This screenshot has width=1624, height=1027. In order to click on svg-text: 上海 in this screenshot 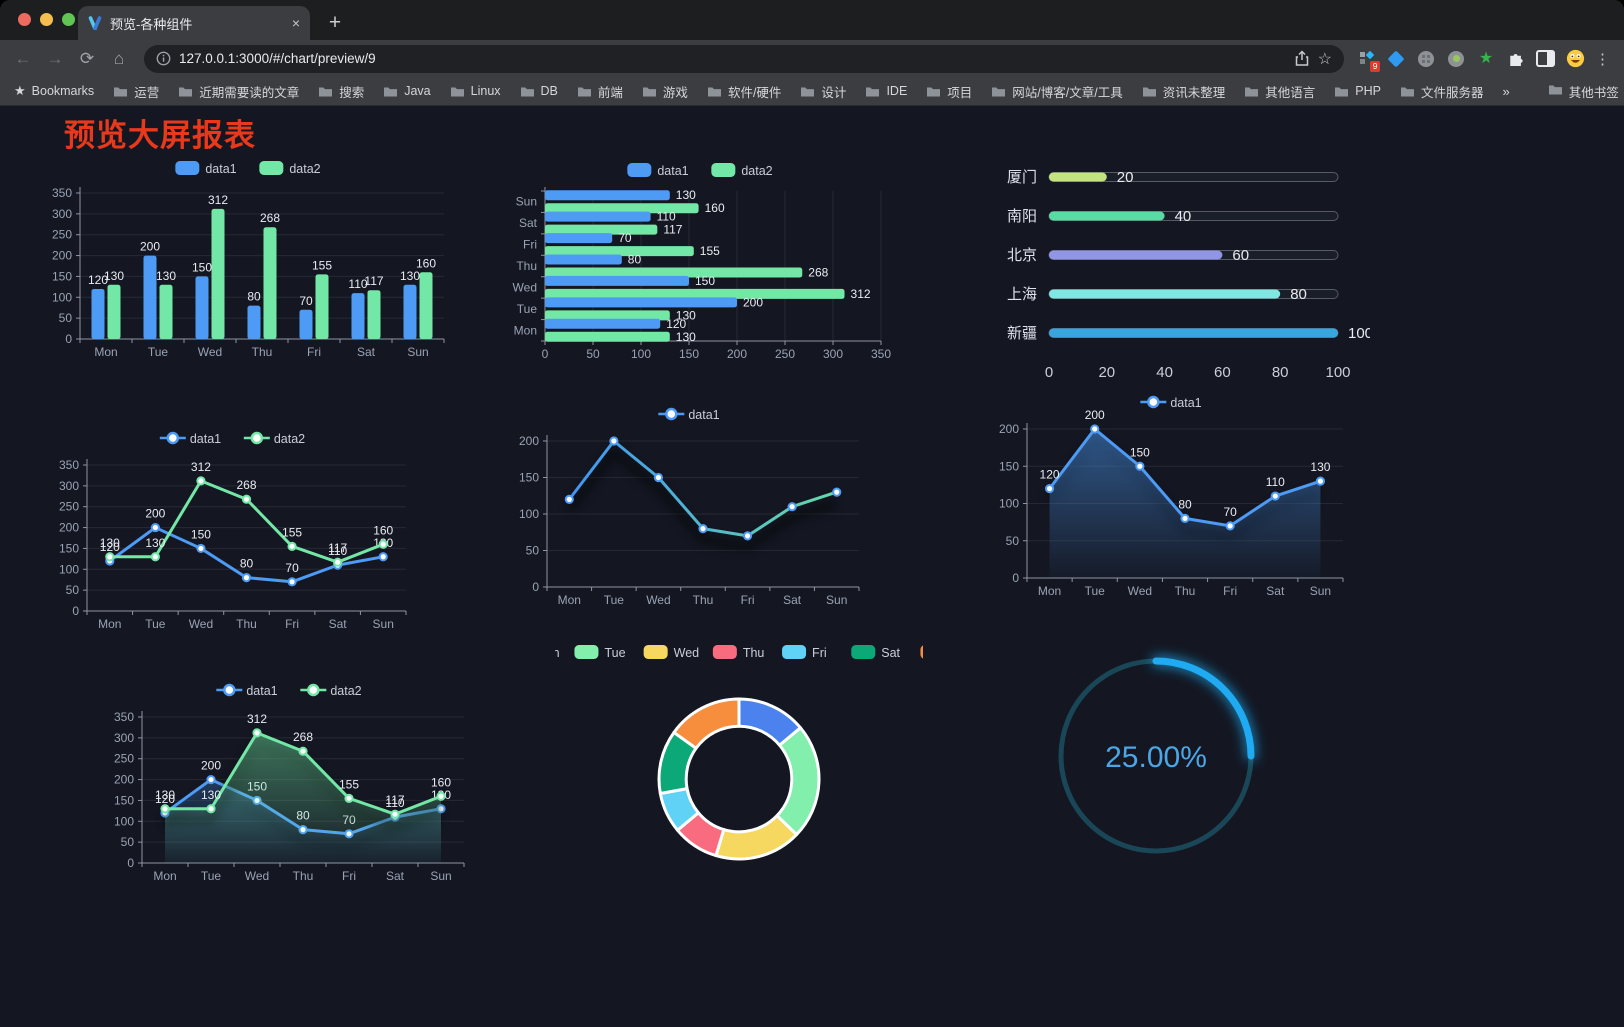, I will do `click(1022, 294)`.